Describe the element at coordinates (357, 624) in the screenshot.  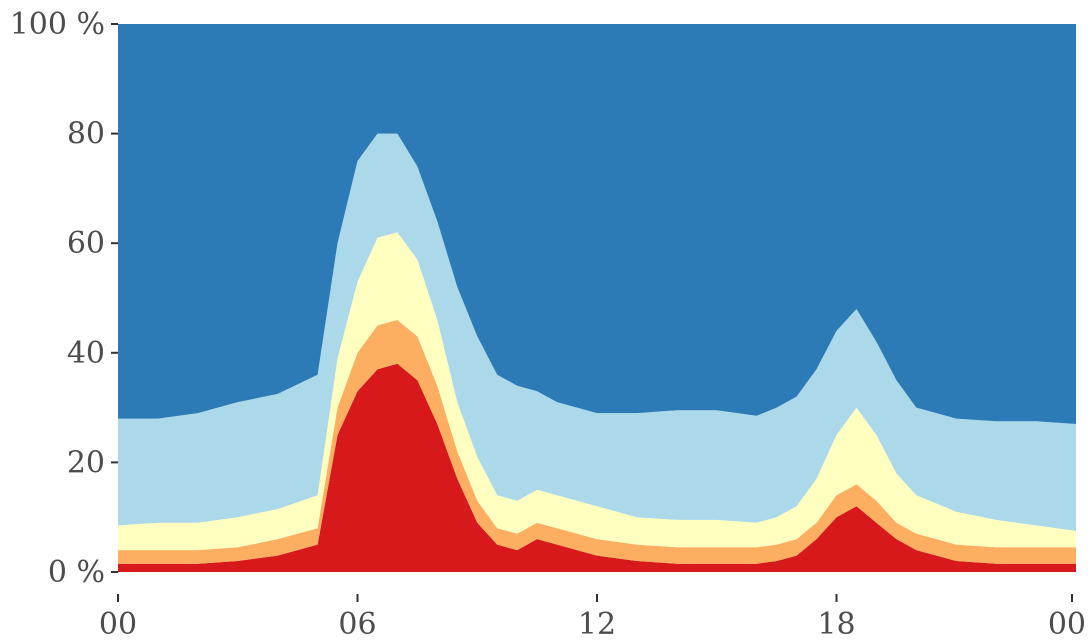
I see `x-tick-label: 06` at that location.